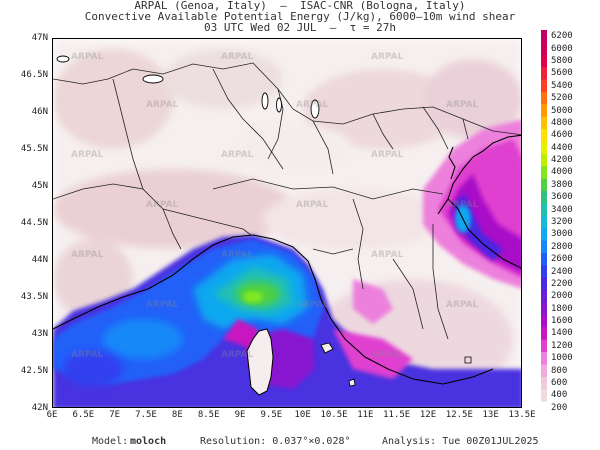 The width and height of the screenshot is (600, 450). Describe the element at coordinates (490, 415) in the screenshot. I see `longitude-tick-label: 13E` at that location.